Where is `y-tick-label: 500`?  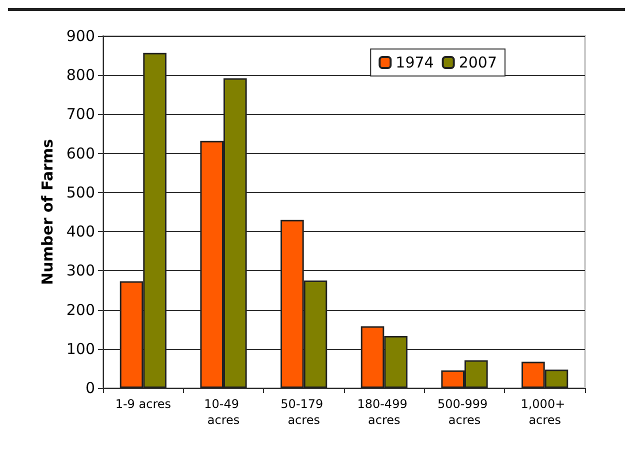
y-tick-label: 500 is located at coordinates (80, 192).